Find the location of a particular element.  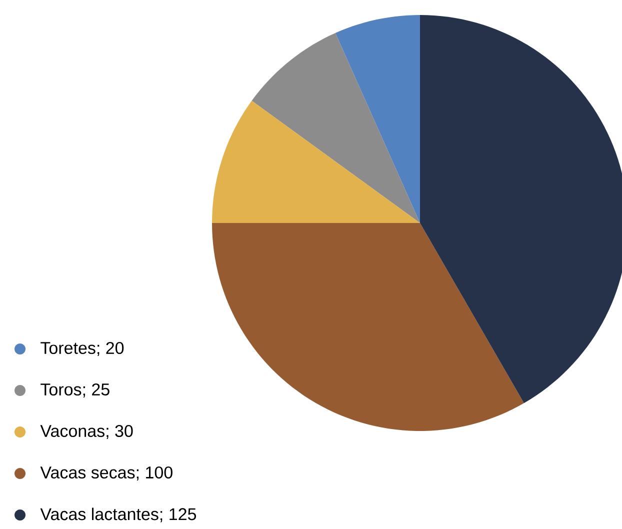

legend-label: Vacas lactantes; 125 is located at coordinates (118, 515).